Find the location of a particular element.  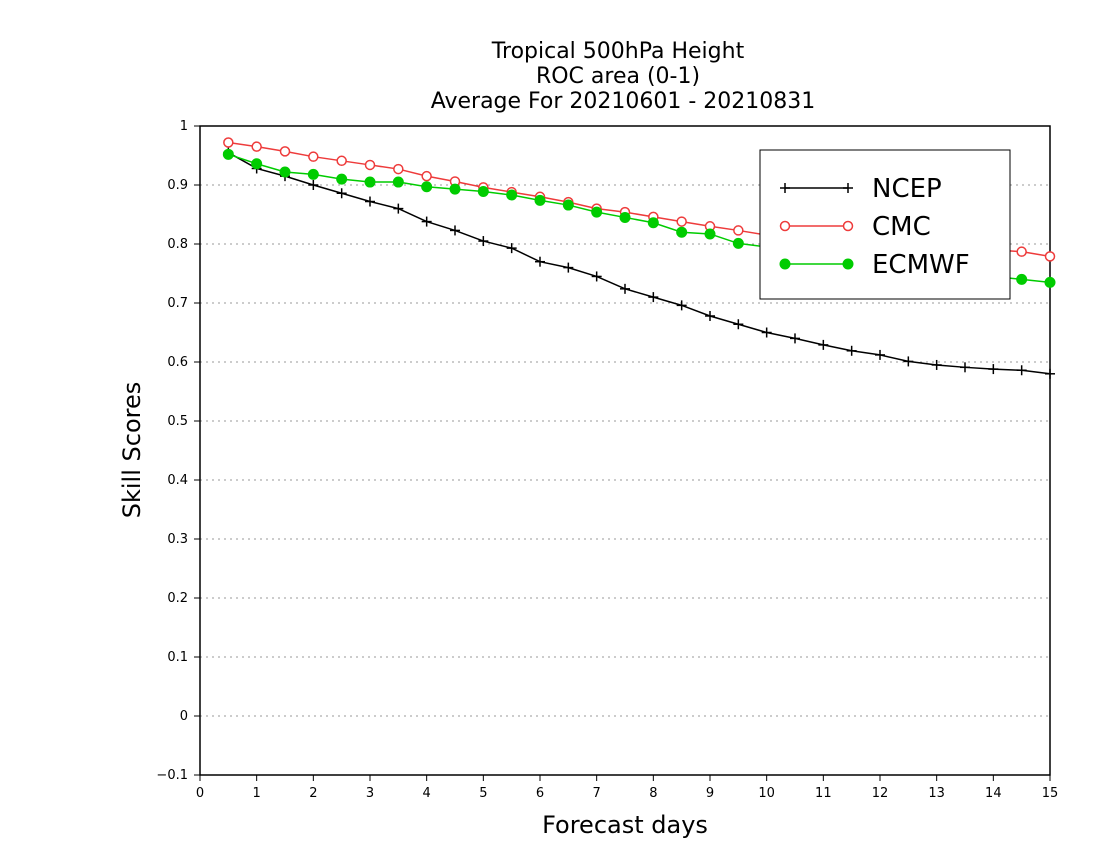

y-axis-label: Skill Scores is located at coordinates (132, 450).